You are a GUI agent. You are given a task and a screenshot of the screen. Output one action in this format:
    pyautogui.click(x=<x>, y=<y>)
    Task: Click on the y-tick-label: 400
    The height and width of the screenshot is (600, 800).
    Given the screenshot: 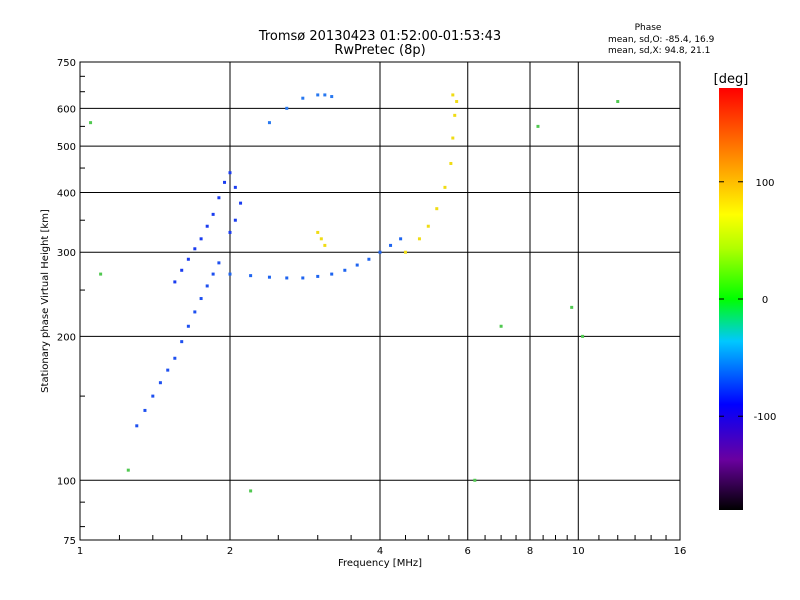 What is the action you would take?
    pyautogui.click(x=66, y=193)
    